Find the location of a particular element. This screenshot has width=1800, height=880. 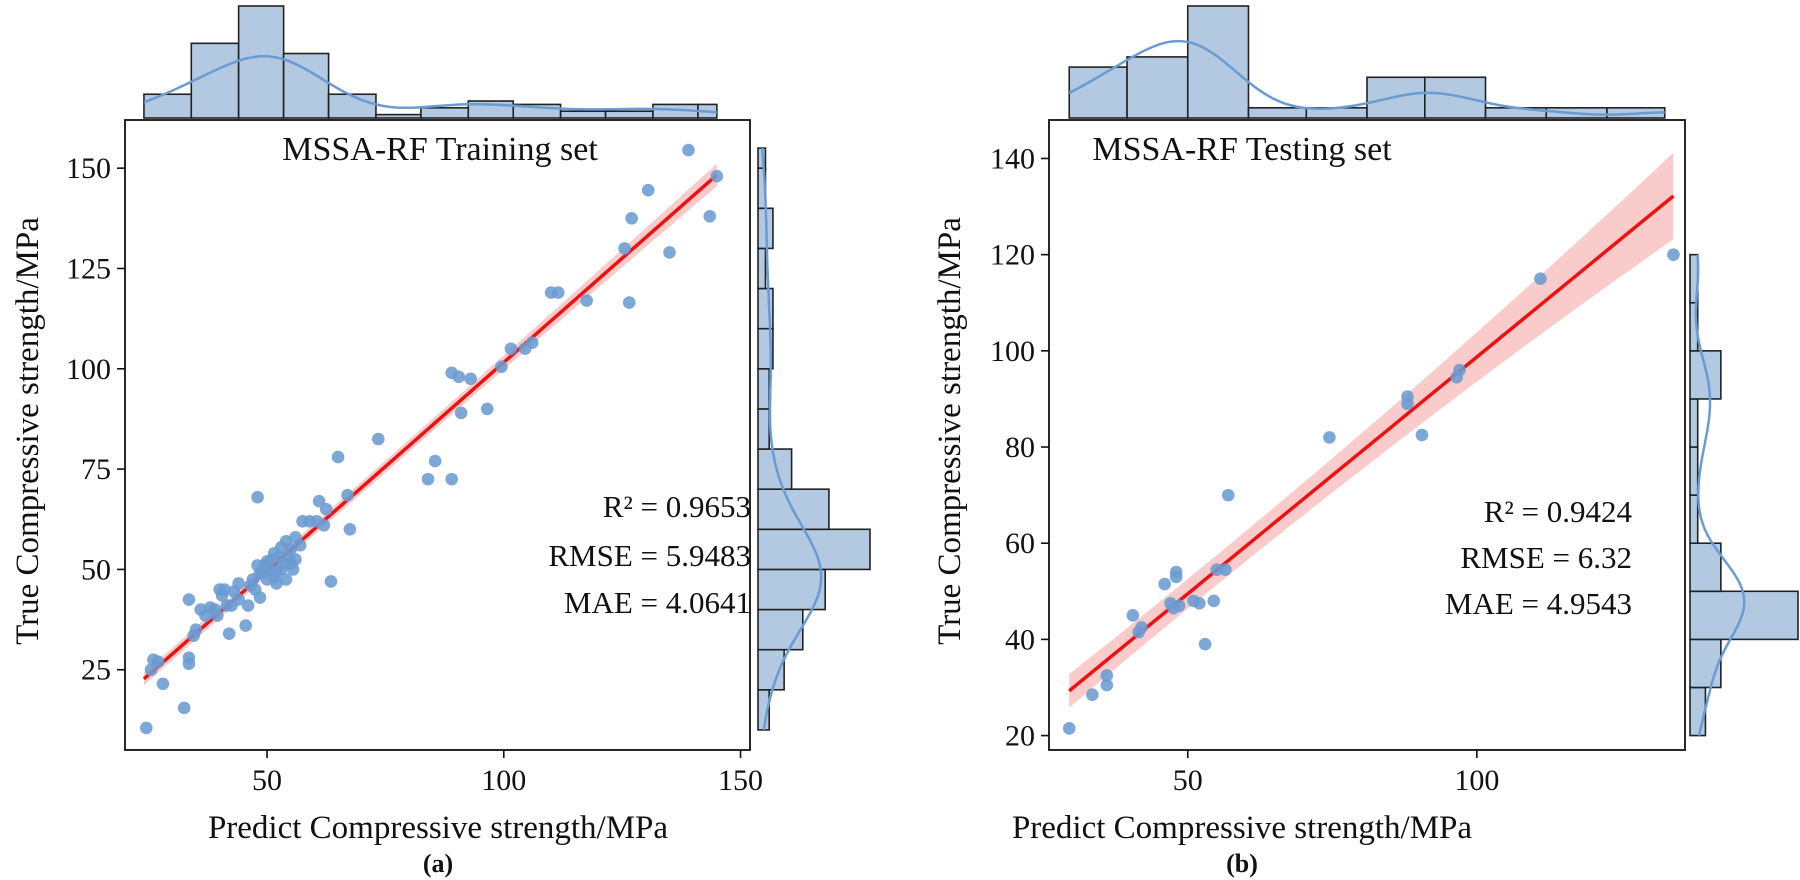

y-tick-label: 140 is located at coordinates (1012, 158).